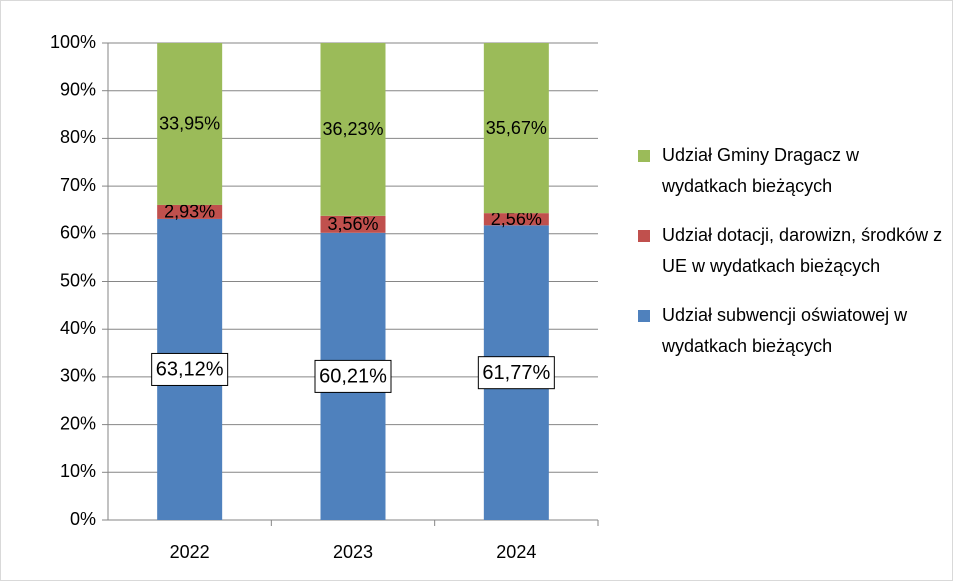  I want to click on data-label: 2,56%, so click(516, 219).